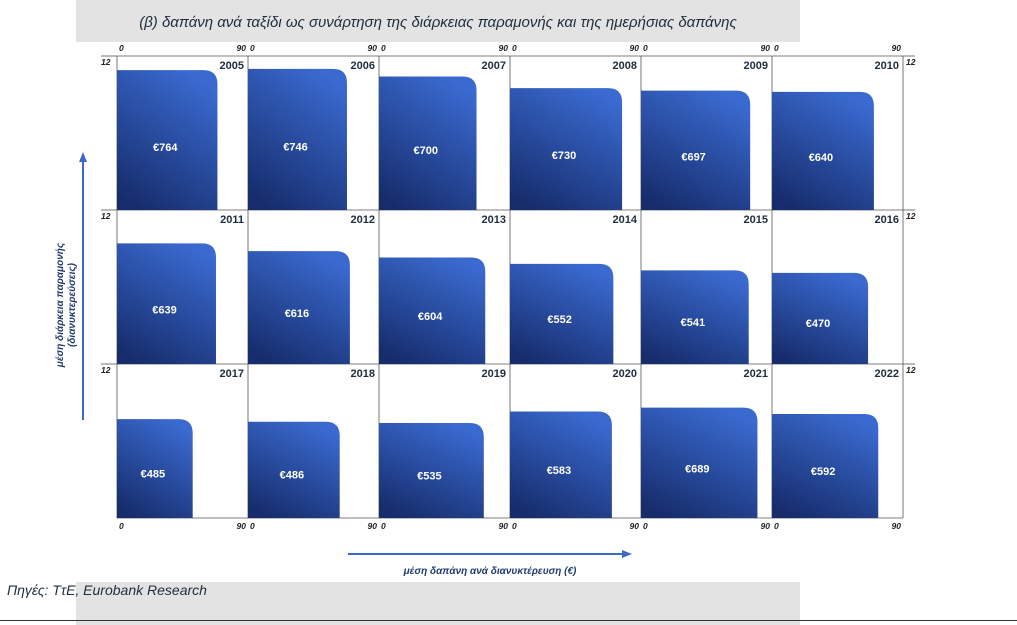 Image resolution: width=1017 pixels, height=625 pixels. What do you see at coordinates (559, 320) in the screenshot?
I see `value-label-2014: €552` at bounding box center [559, 320].